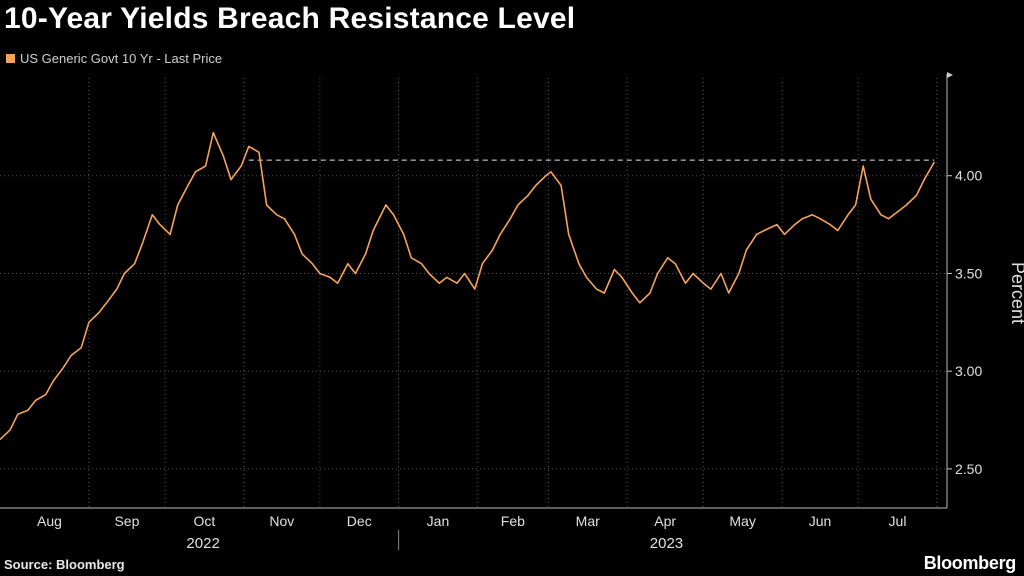  I want to click on x-tick-label: Nov, so click(281, 521).